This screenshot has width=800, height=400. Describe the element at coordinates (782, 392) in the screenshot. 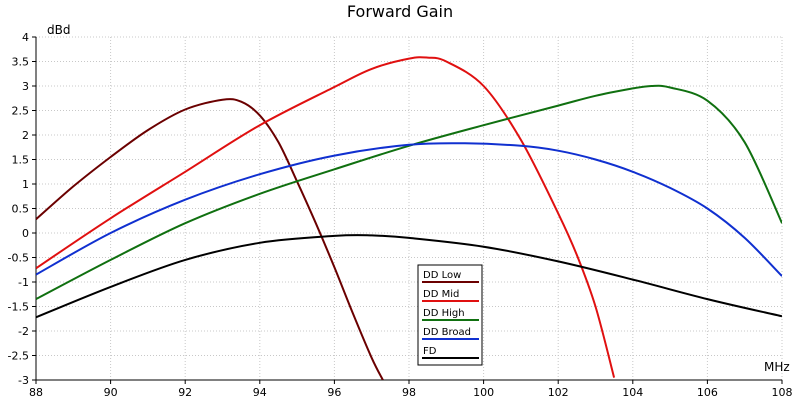

I see `x-tick-label: 108` at that location.